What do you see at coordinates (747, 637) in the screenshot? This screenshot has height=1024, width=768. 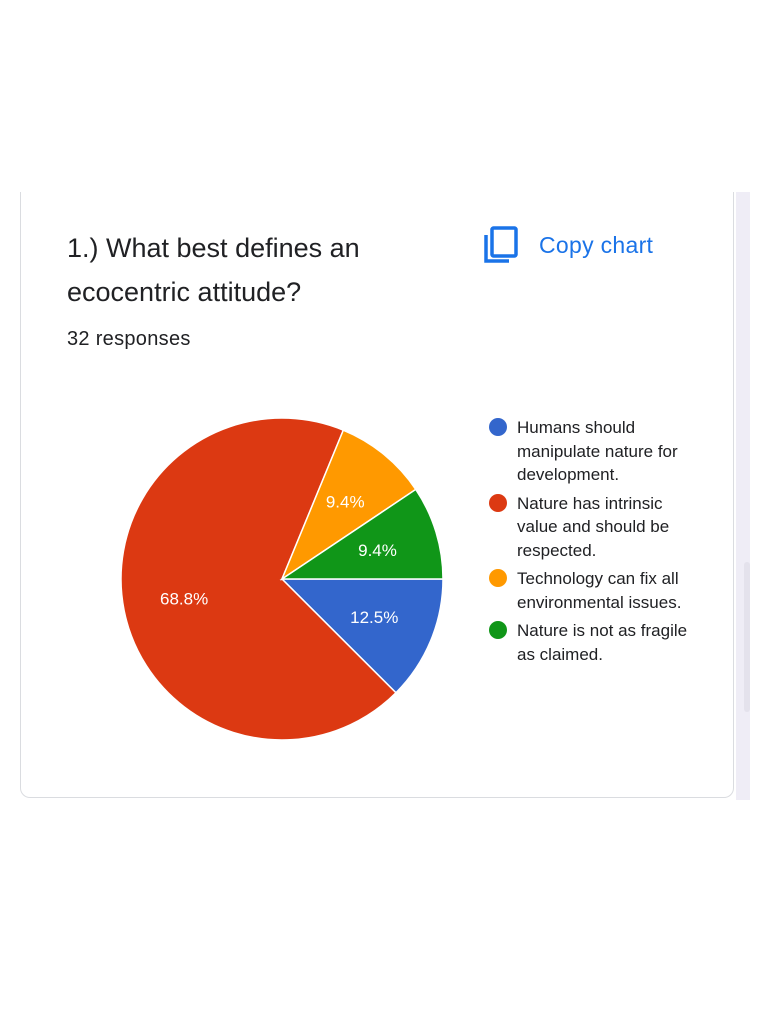 I see `scroll-thumb` at bounding box center [747, 637].